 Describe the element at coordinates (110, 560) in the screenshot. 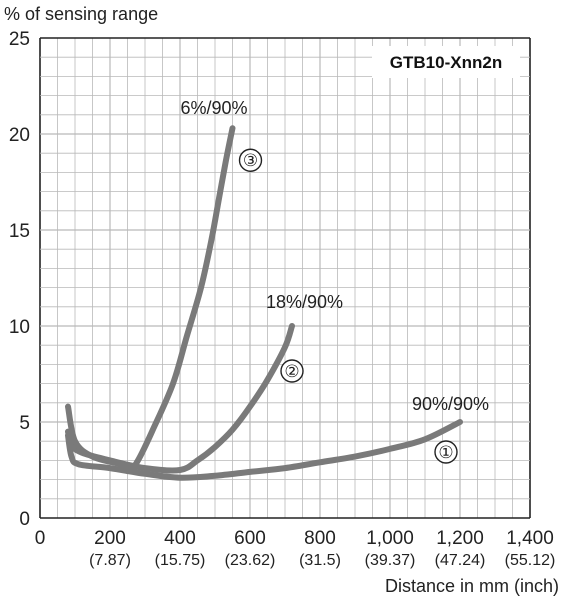

I see `x-tick-inch-label: (7.87)` at that location.